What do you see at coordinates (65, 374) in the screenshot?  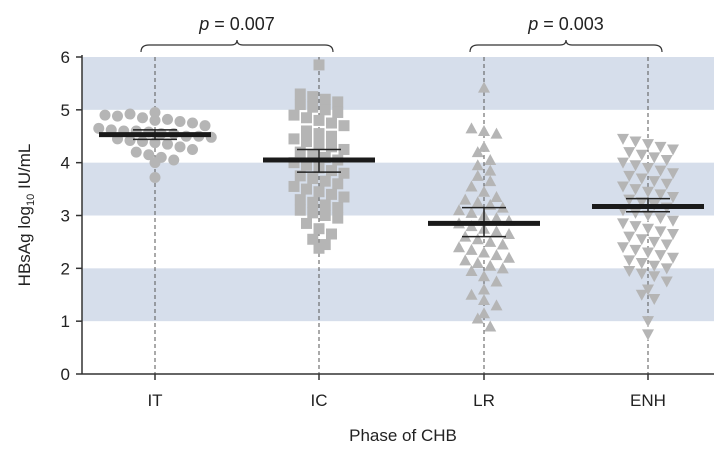 I see `y-tick-label: 0` at bounding box center [65, 374].